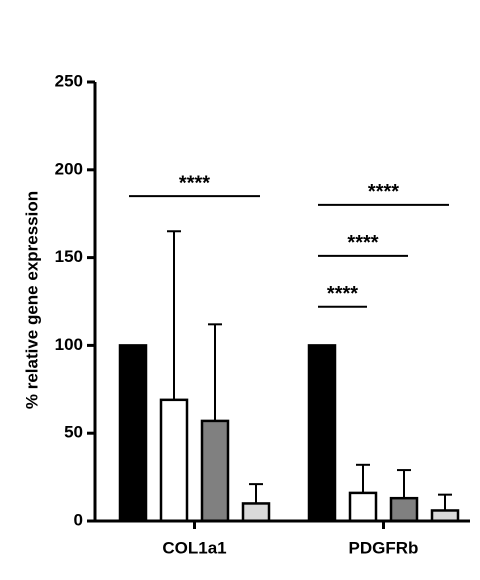 This screenshot has width=480, height=580. What do you see at coordinates (69, 80) in the screenshot?
I see `y-tick-label: 250` at bounding box center [69, 80].